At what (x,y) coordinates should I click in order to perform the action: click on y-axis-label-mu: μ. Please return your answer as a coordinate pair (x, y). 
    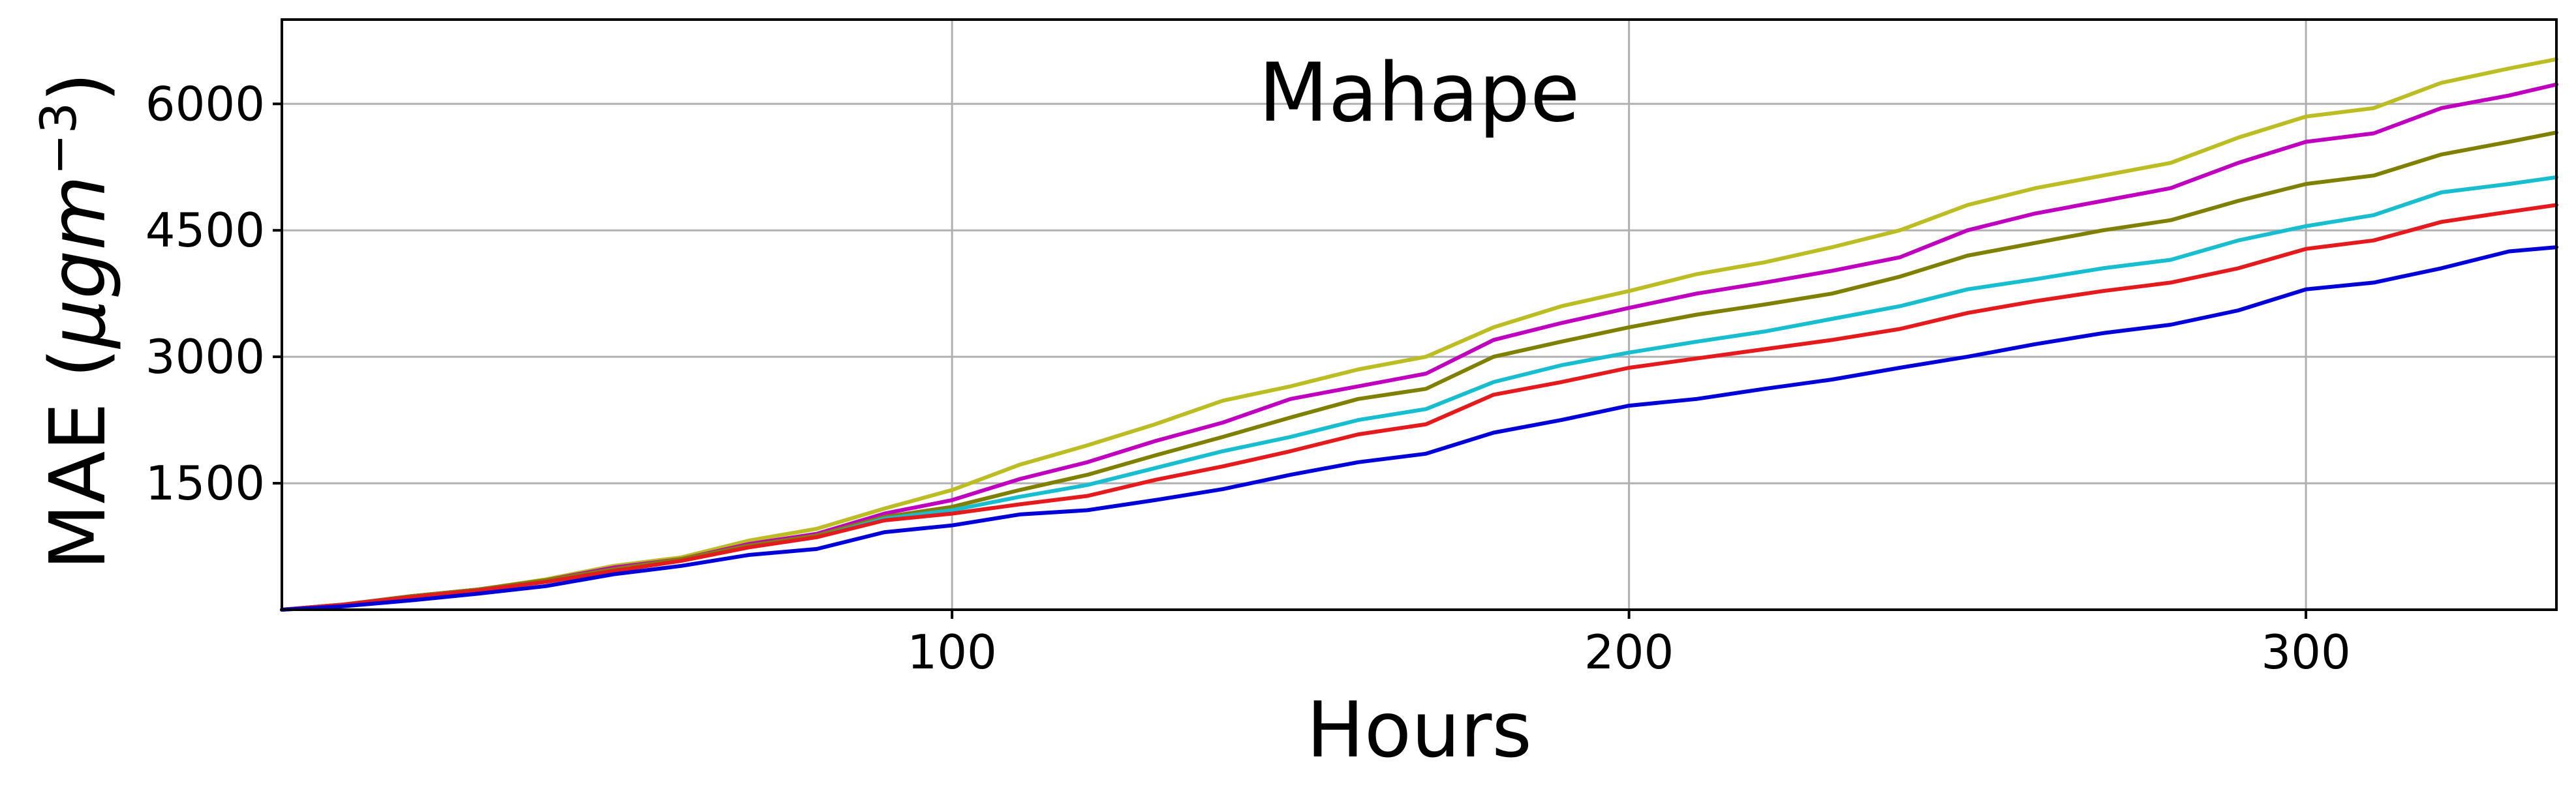
    Looking at the image, I should click on (78, 324).